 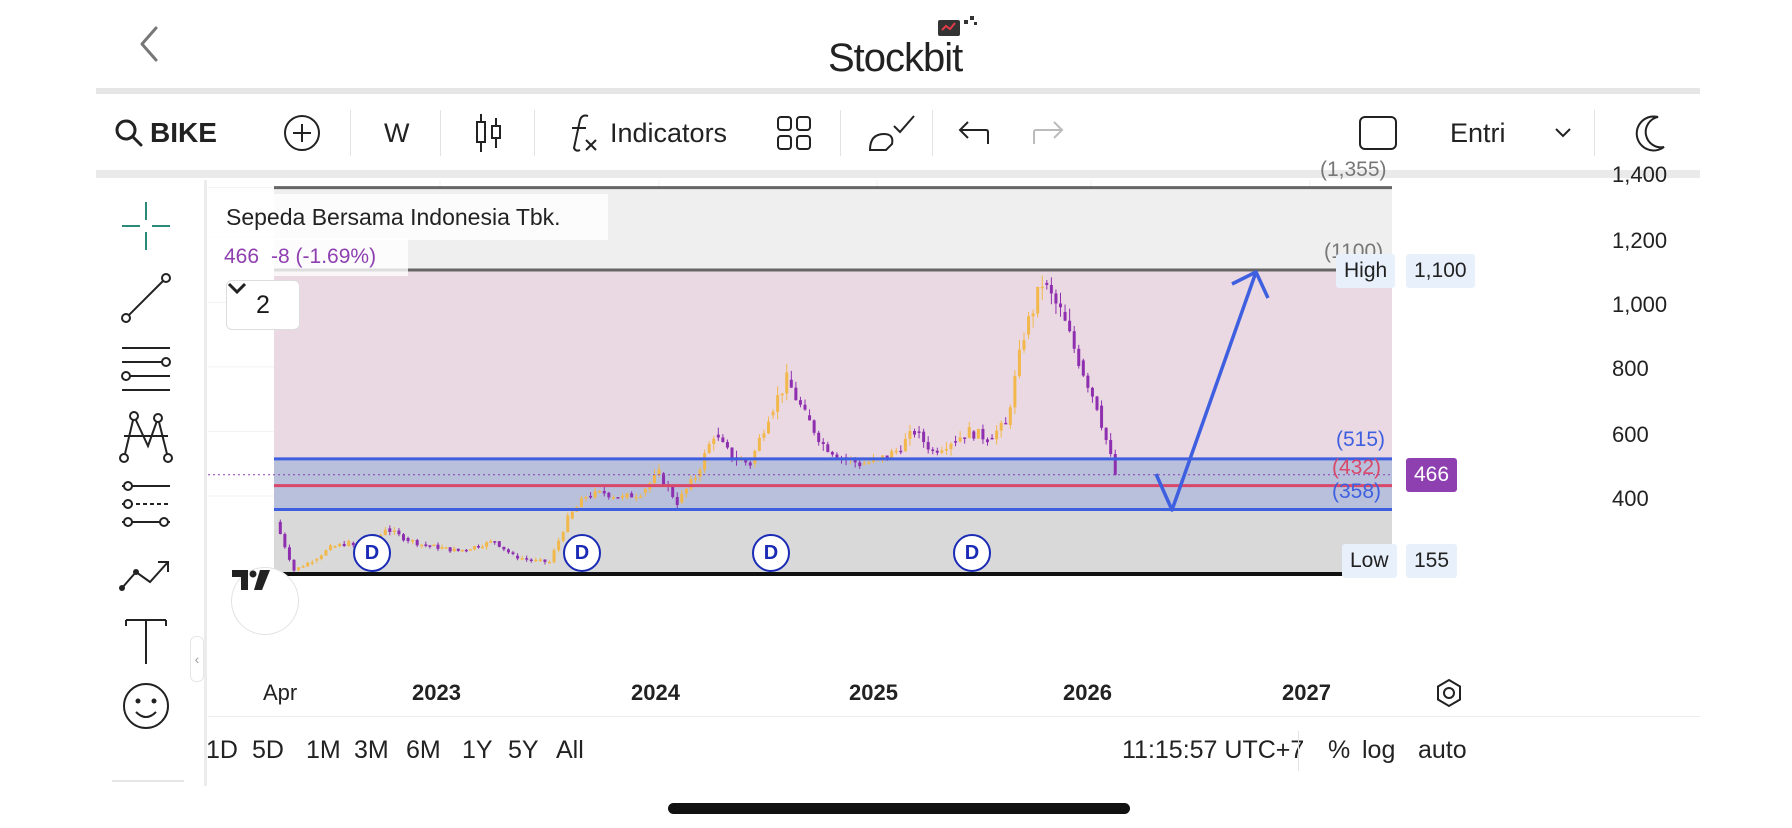 I want to click on band-bottom, so click(x=833, y=541).